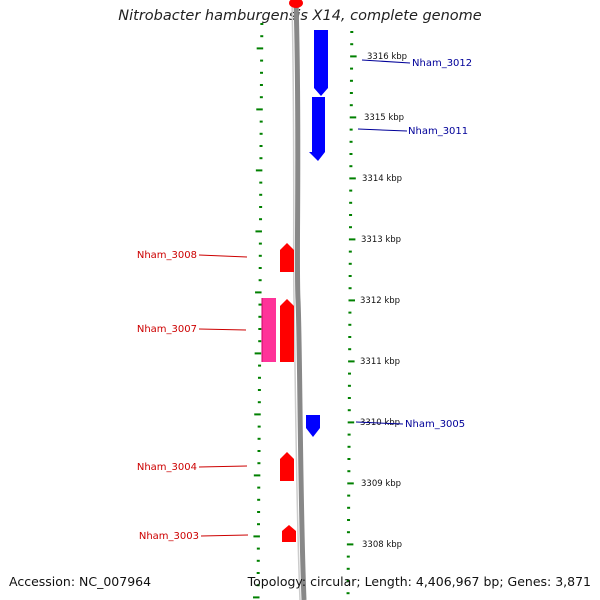 The width and height of the screenshot is (600, 600). Describe the element at coordinates (384, 118) in the screenshot. I see `scale-label-3315: 3315 kbp` at that location.